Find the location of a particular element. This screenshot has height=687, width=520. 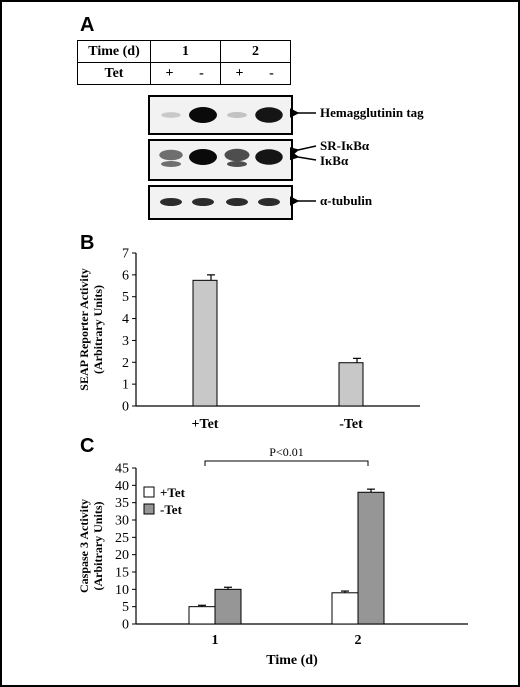

chart-c-legend-label: +Tet is located at coordinates (173, 492).